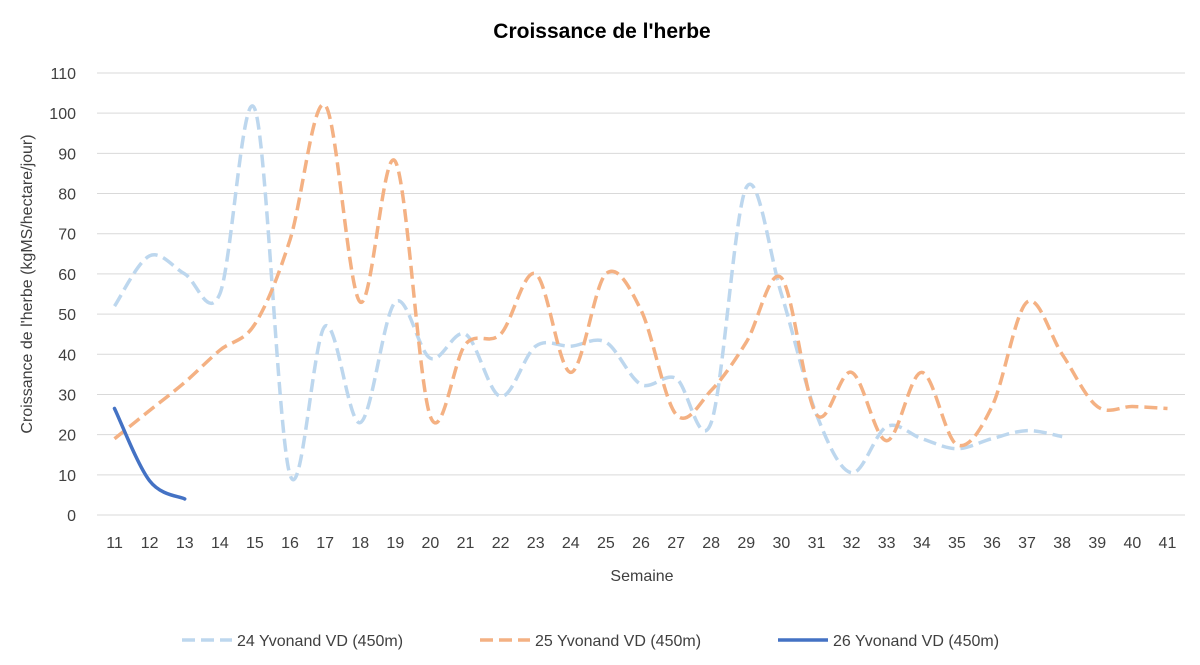 Image resolution: width=1200 pixels, height=665 pixels. I want to click on x-tick-label: 35, so click(957, 543).